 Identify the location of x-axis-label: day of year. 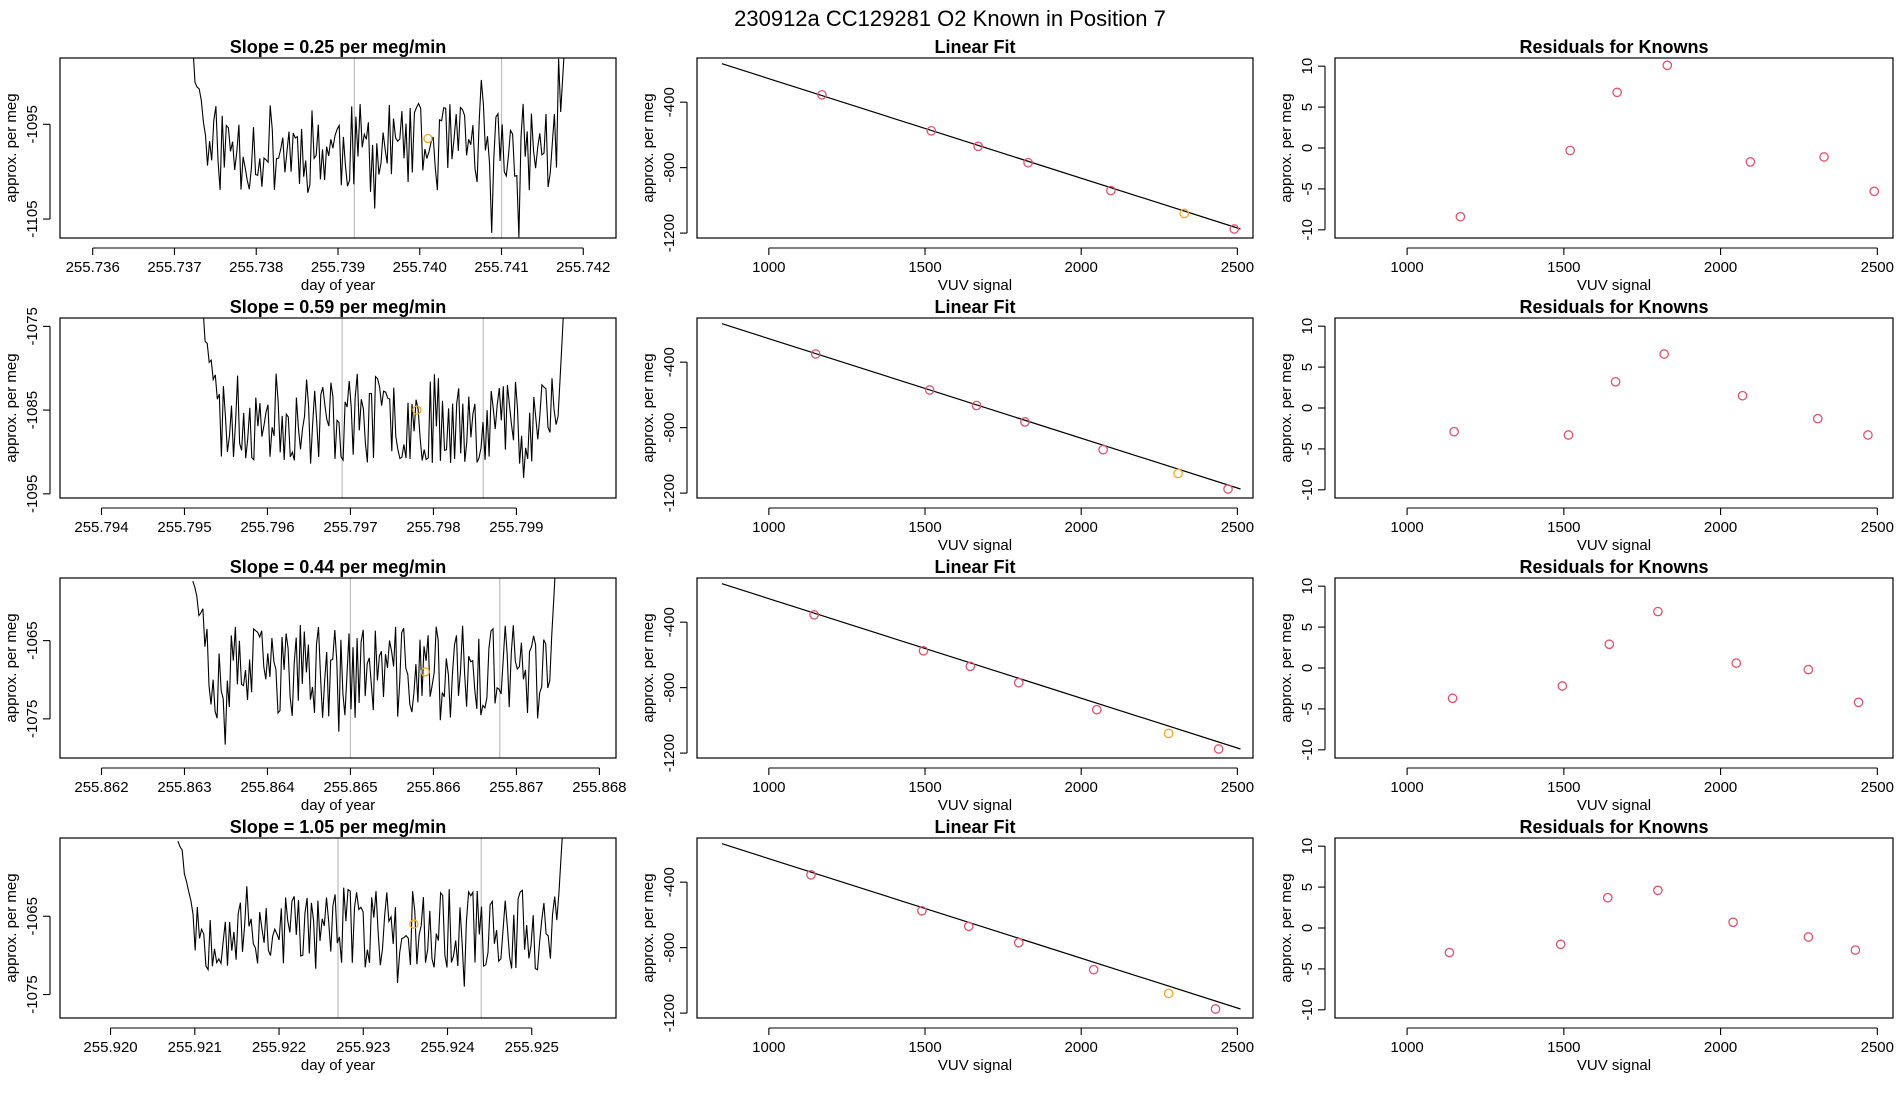
(338, 805).